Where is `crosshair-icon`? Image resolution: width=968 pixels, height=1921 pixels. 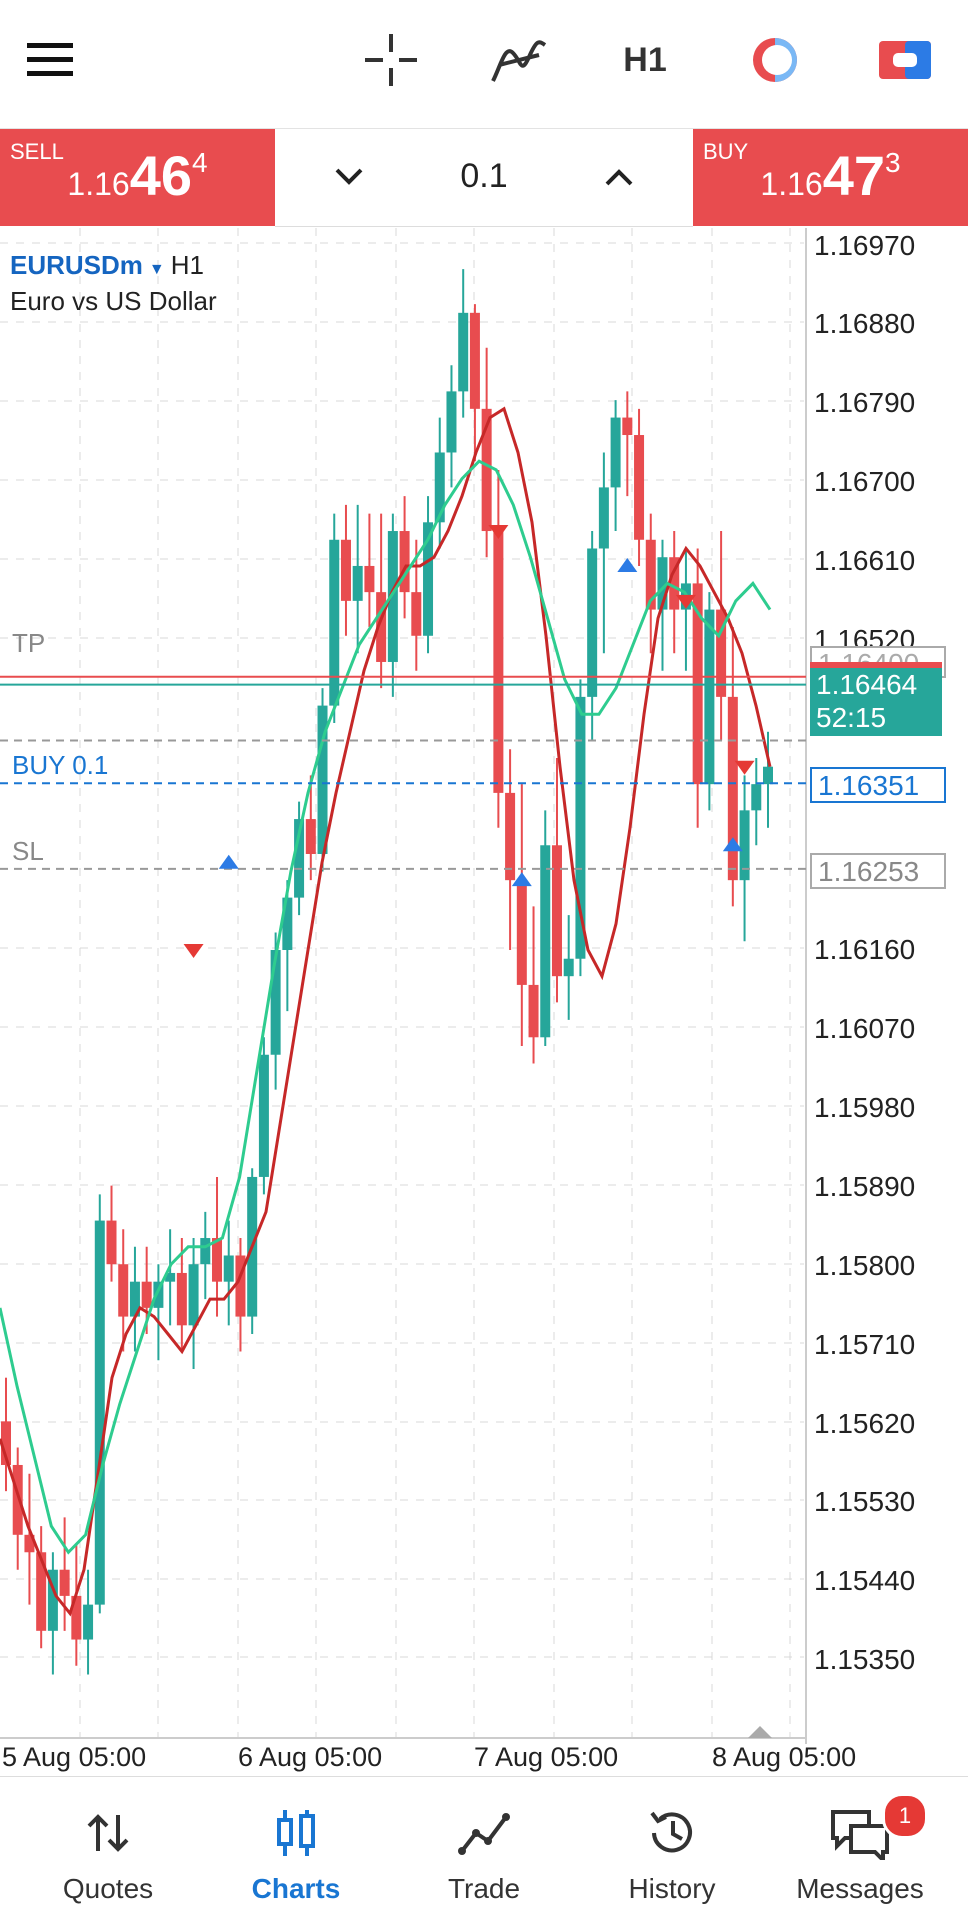 crosshair-icon is located at coordinates (391, 60).